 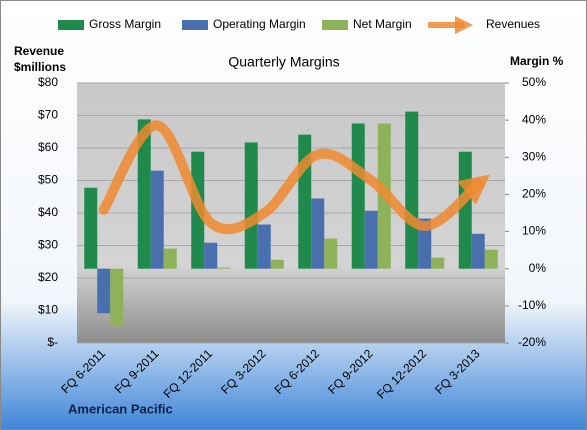 I want to click on y2-tick-label: 30%, so click(x=534, y=156).